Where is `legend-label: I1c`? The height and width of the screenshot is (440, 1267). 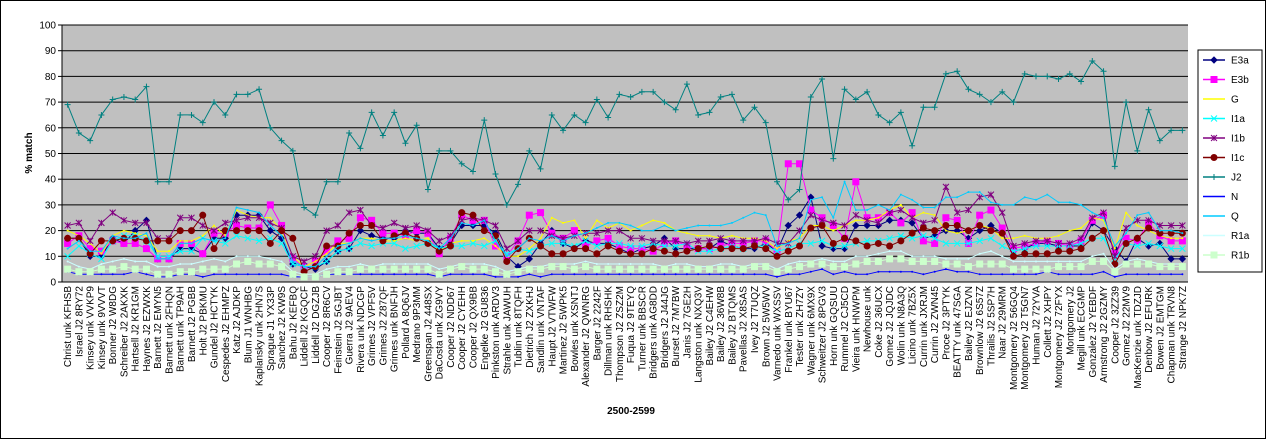 legend-label: I1c is located at coordinates (1237, 158).